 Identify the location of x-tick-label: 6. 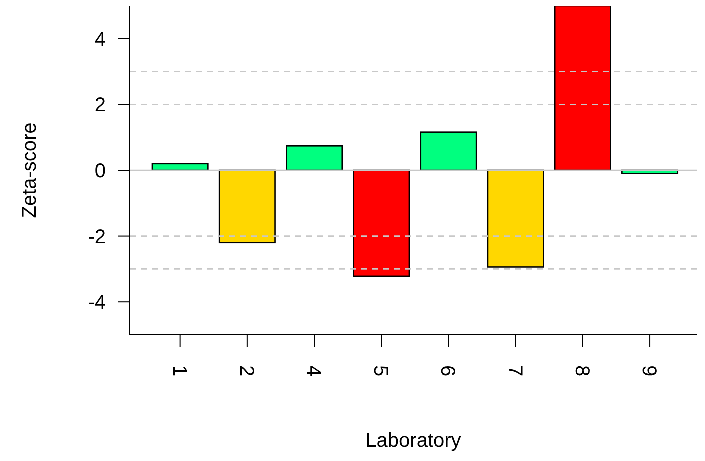
(447, 371).